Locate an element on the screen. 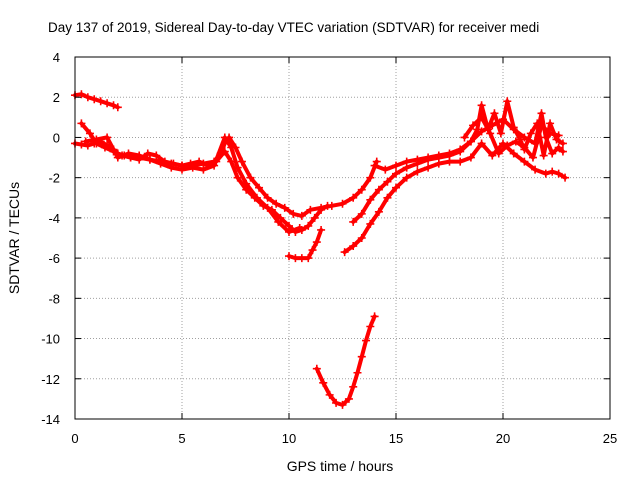 Image resolution: width=640 pixels, height=480 pixels. y-tick-label: 0 is located at coordinates (56, 137).